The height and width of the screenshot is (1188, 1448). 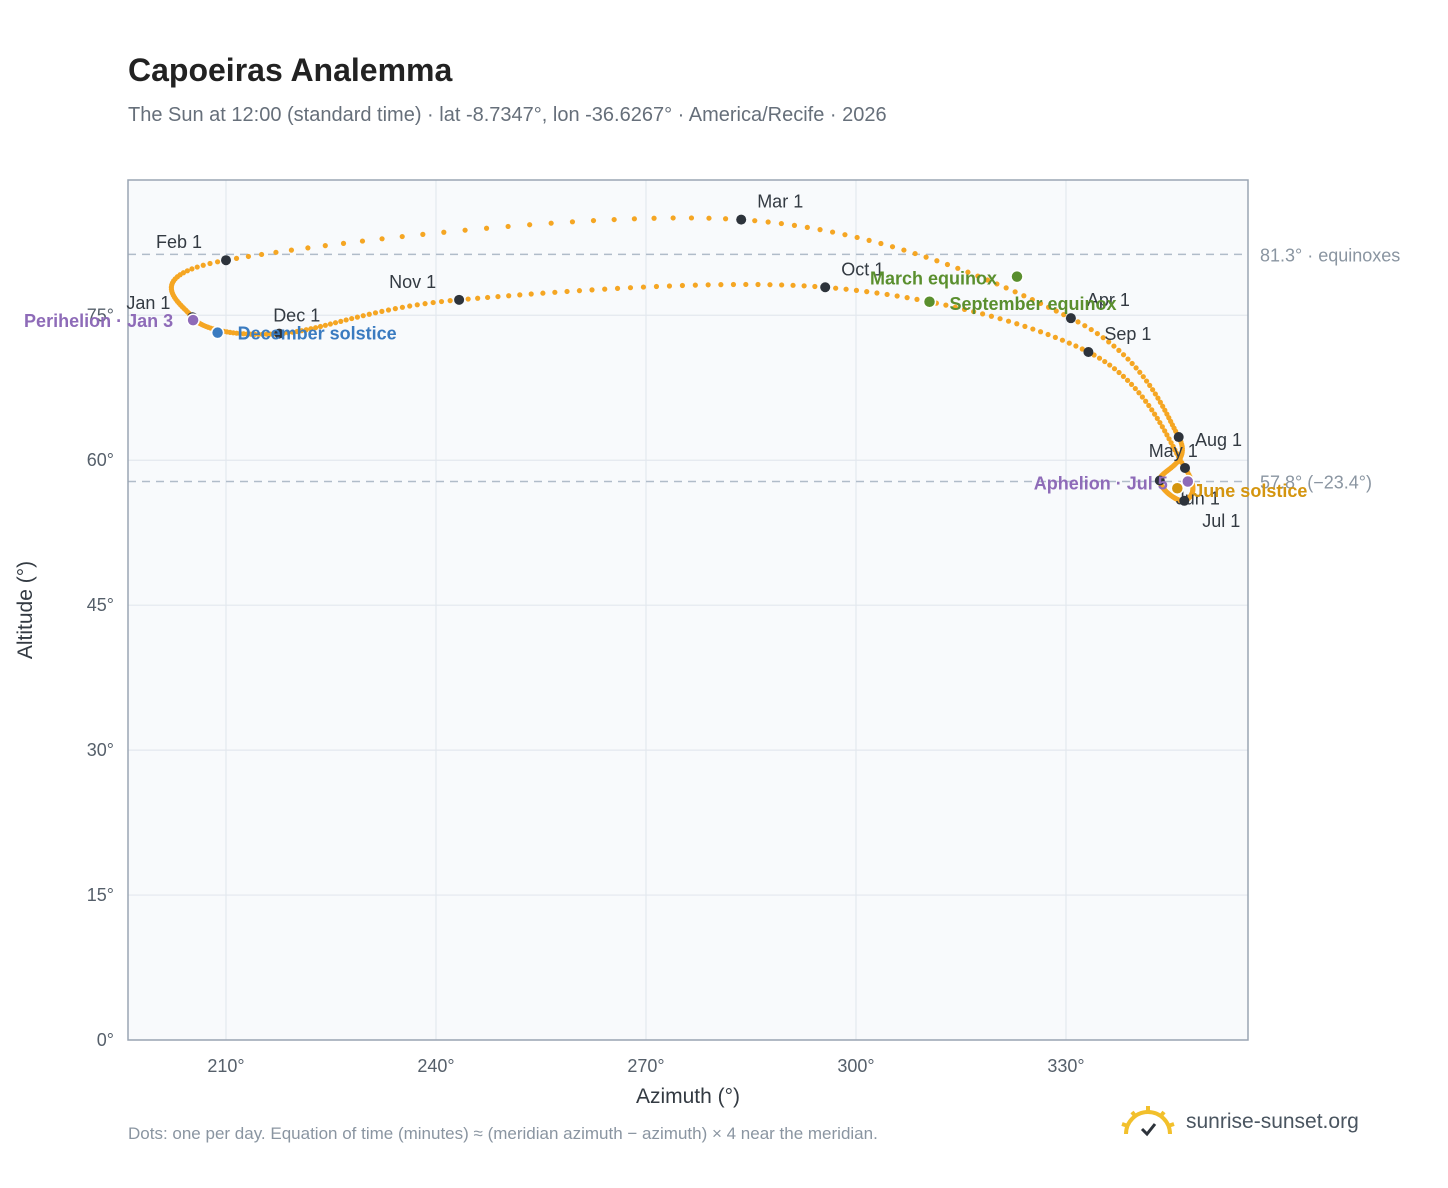 What do you see at coordinates (100, 460) in the screenshot?
I see `y-tick-label: 60°` at bounding box center [100, 460].